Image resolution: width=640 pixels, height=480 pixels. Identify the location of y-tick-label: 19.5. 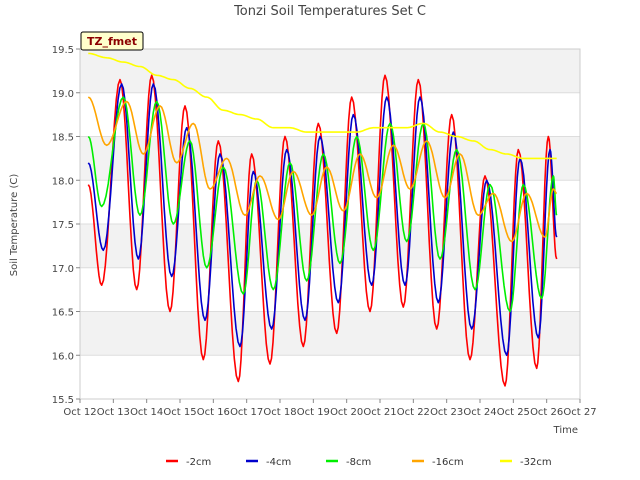
(63, 50).